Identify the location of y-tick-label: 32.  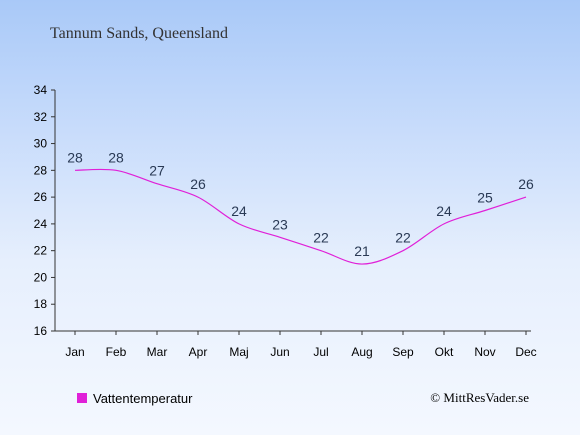
(41, 117).